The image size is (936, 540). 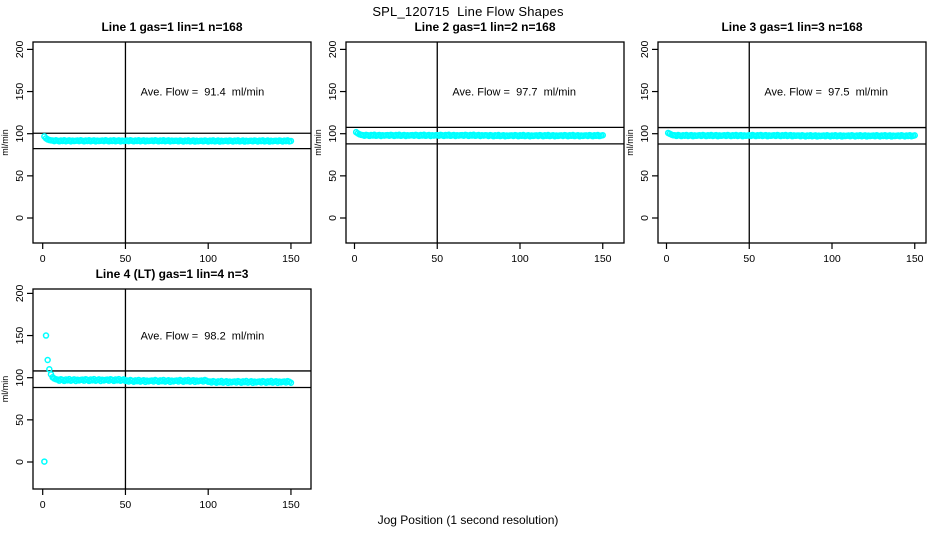 What do you see at coordinates (468, 11) in the screenshot?
I see `figure-title: SPL_120715 Line Flow Shapes` at bounding box center [468, 11].